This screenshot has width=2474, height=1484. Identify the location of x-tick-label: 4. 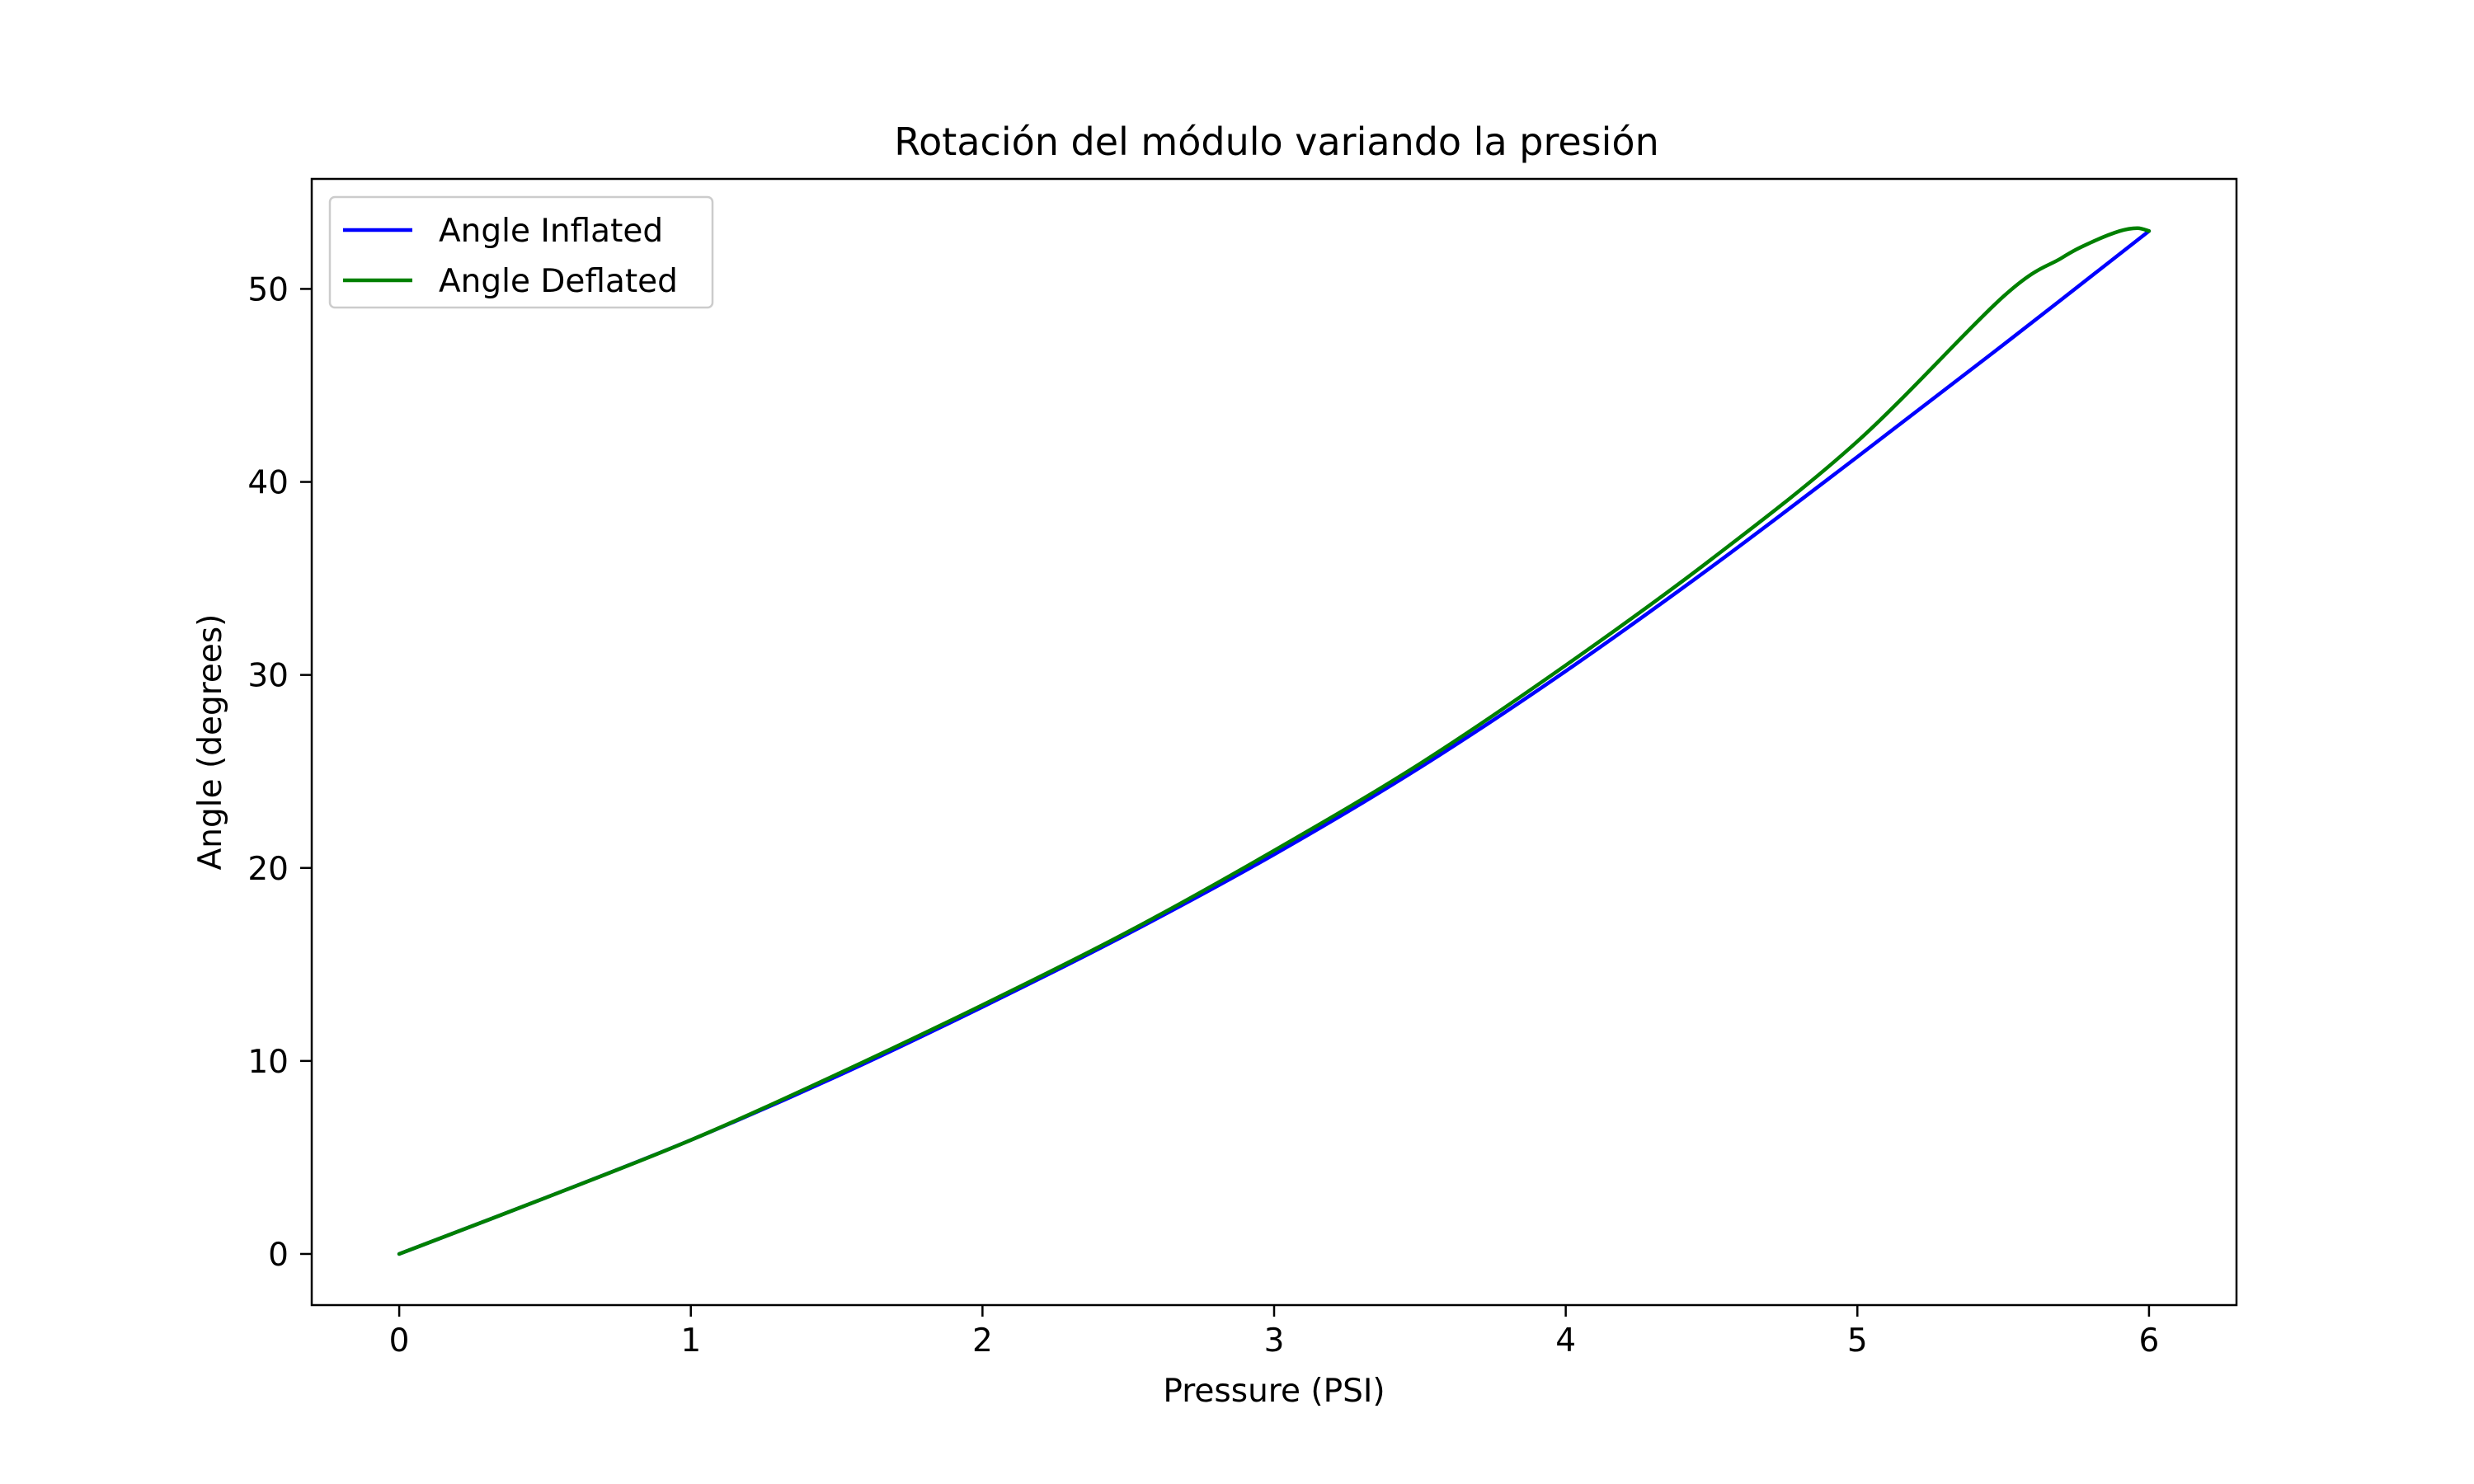
(1565, 1341).